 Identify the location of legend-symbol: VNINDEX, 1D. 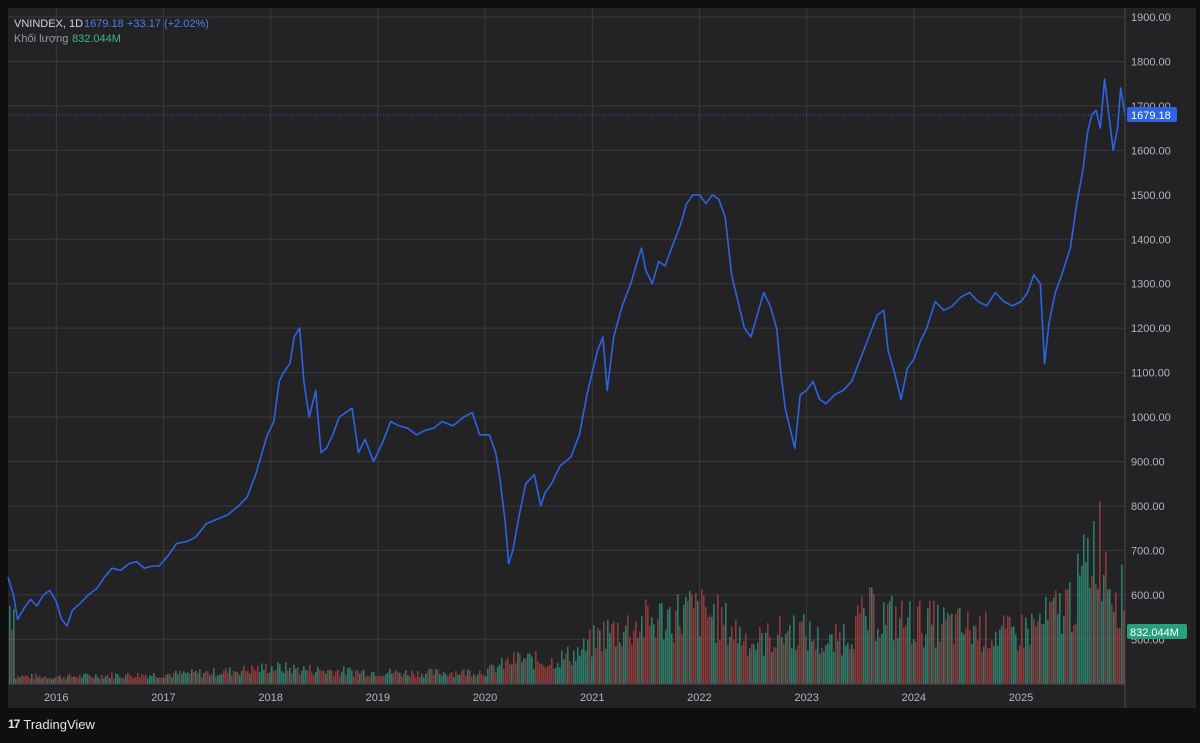
(48, 24).